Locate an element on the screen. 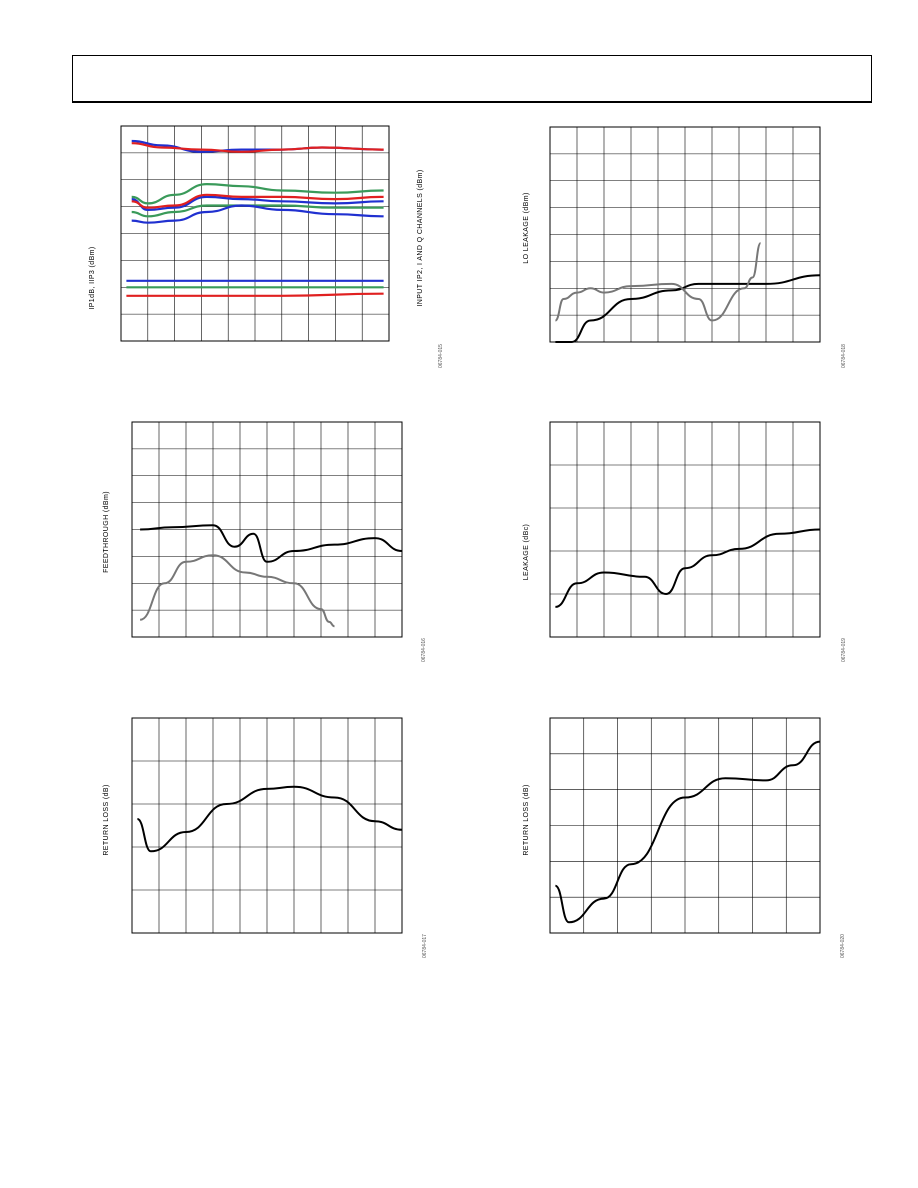  figure-code: 06784-017 is located at coordinates (425, 946).